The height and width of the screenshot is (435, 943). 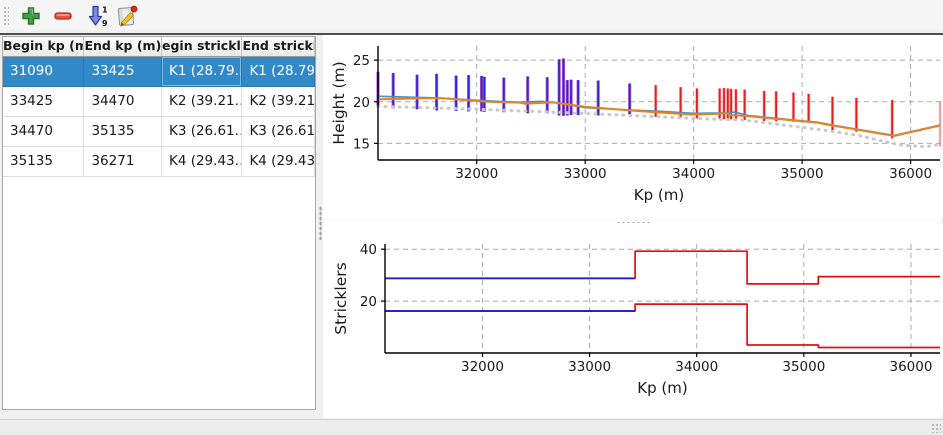 I want to click on svg-text: 25, so click(x=361, y=61).